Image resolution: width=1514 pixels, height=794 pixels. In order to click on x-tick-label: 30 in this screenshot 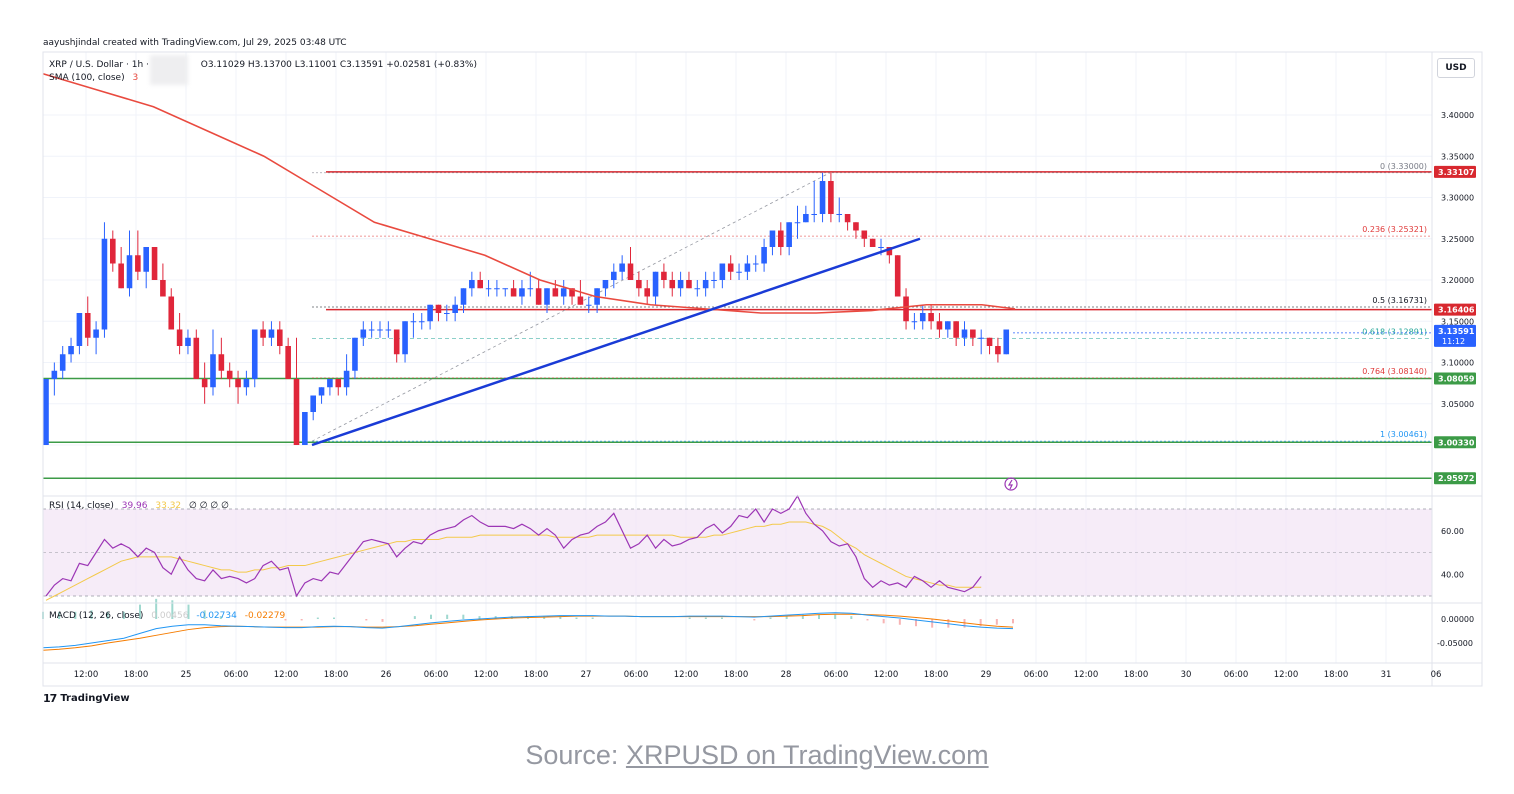, I will do `click(1186, 675)`.